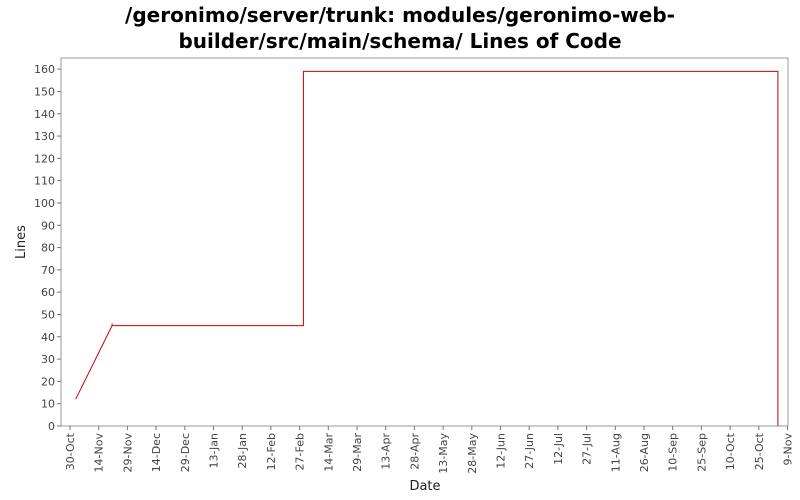 The height and width of the screenshot is (500, 800). What do you see at coordinates (51, 426) in the screenshot?
I see `y-tick-label: 0` at bounding box center [51, 426].